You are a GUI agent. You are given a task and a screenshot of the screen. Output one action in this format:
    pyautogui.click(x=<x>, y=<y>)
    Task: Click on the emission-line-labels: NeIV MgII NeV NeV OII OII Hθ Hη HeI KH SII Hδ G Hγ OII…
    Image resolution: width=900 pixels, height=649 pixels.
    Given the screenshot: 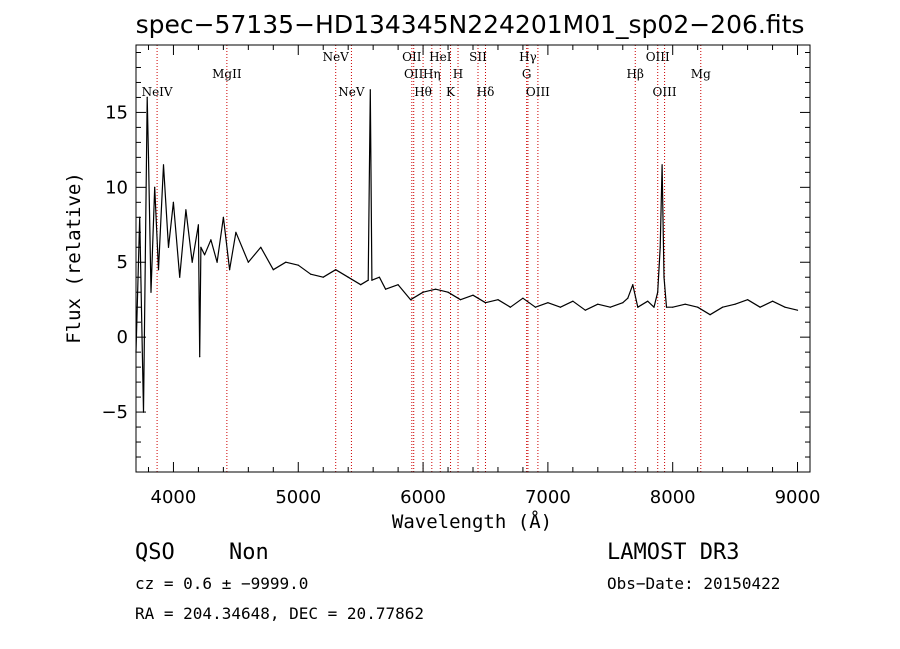 What is the action you would take?
    pyautogui.click(x=427, y=74)
    